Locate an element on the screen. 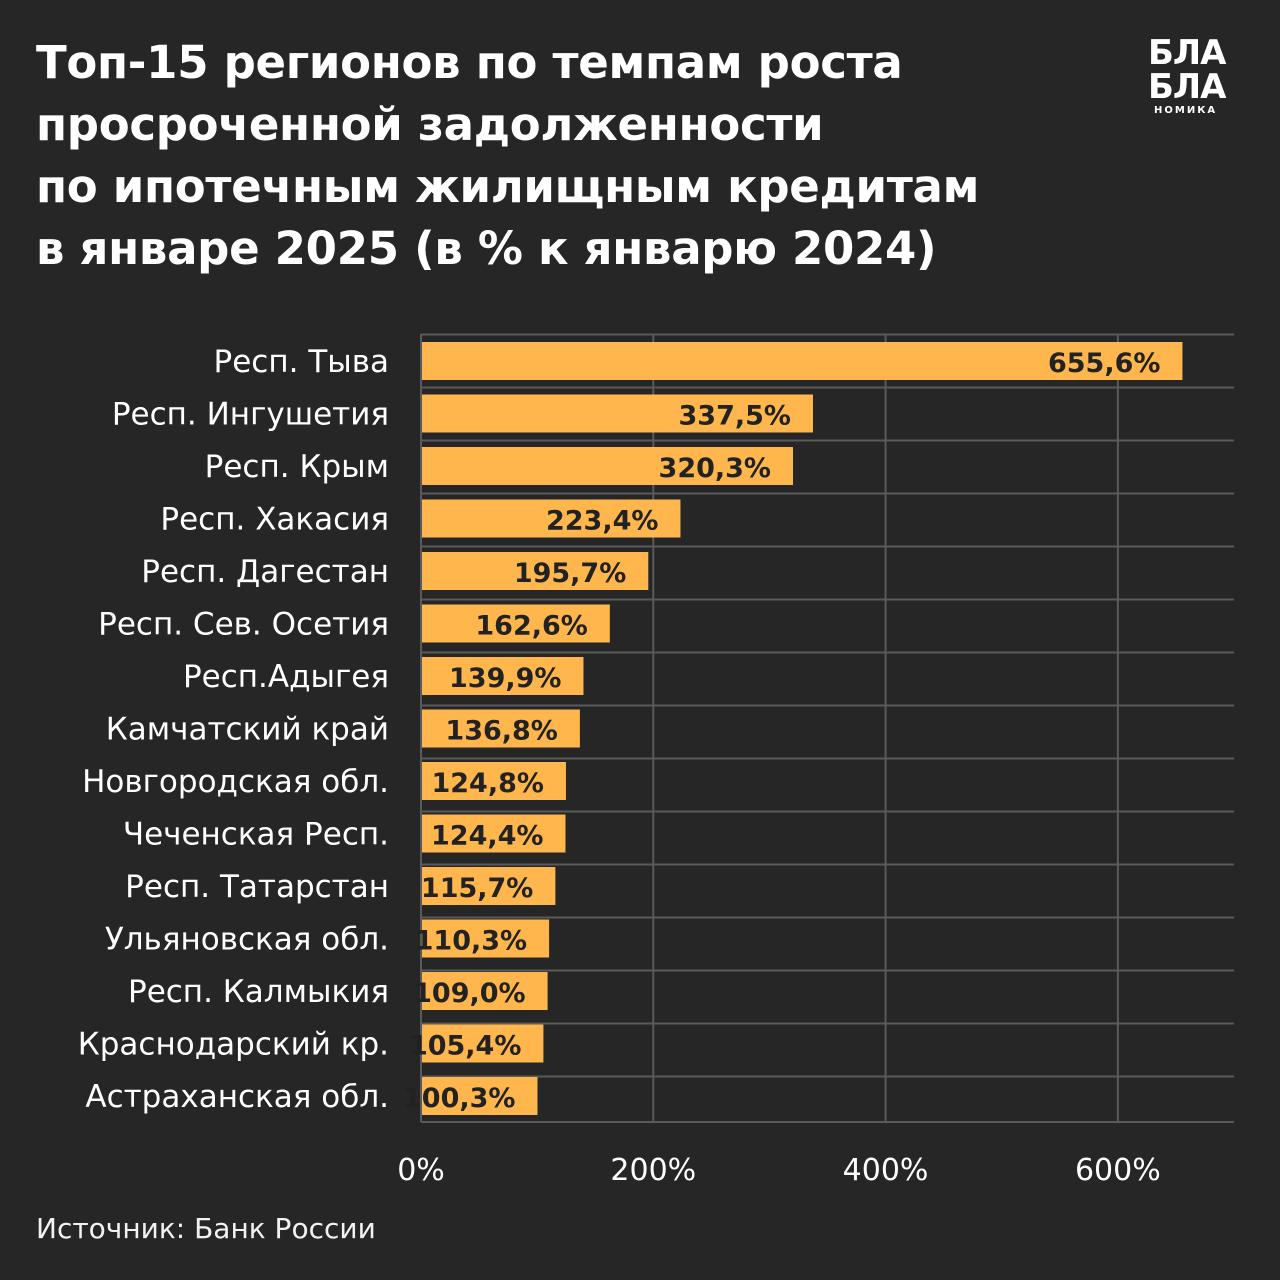  category-label: Астраханская обл. is located at coordinates (237, 1097).